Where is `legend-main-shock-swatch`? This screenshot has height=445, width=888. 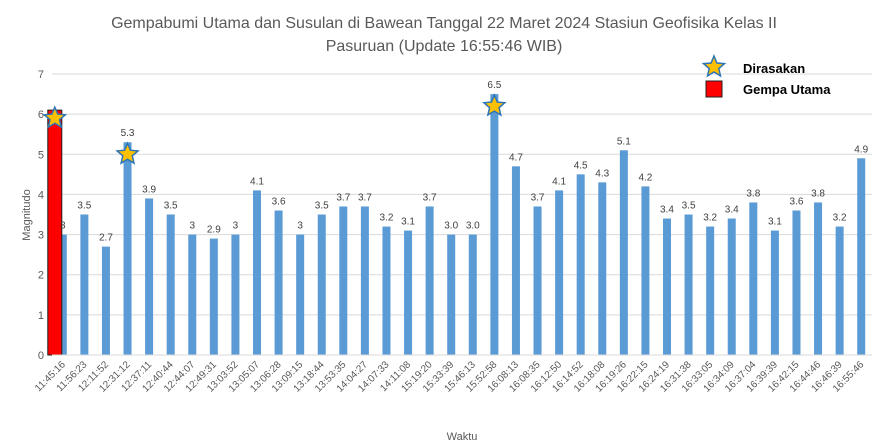
legend-main-shock-swatch is located at coordinates (714, 89).